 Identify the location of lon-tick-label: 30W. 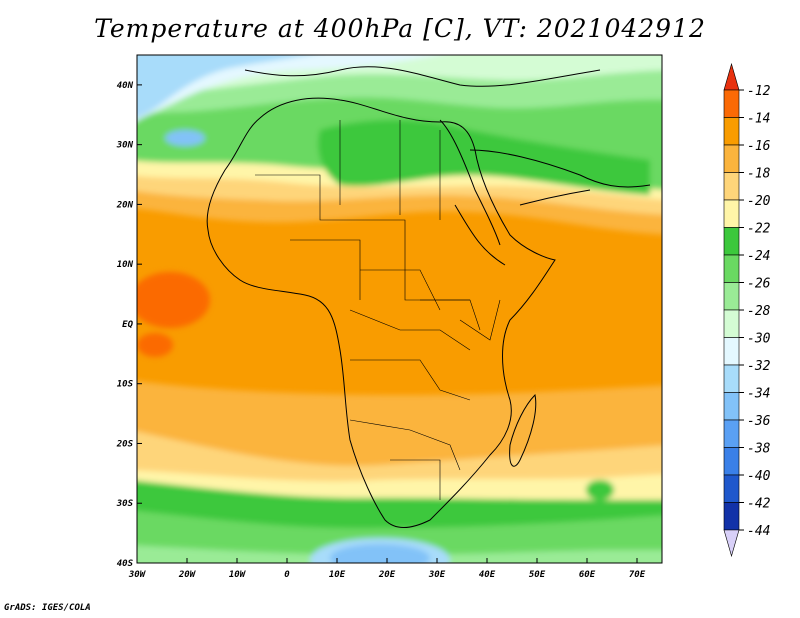
(137, 575).